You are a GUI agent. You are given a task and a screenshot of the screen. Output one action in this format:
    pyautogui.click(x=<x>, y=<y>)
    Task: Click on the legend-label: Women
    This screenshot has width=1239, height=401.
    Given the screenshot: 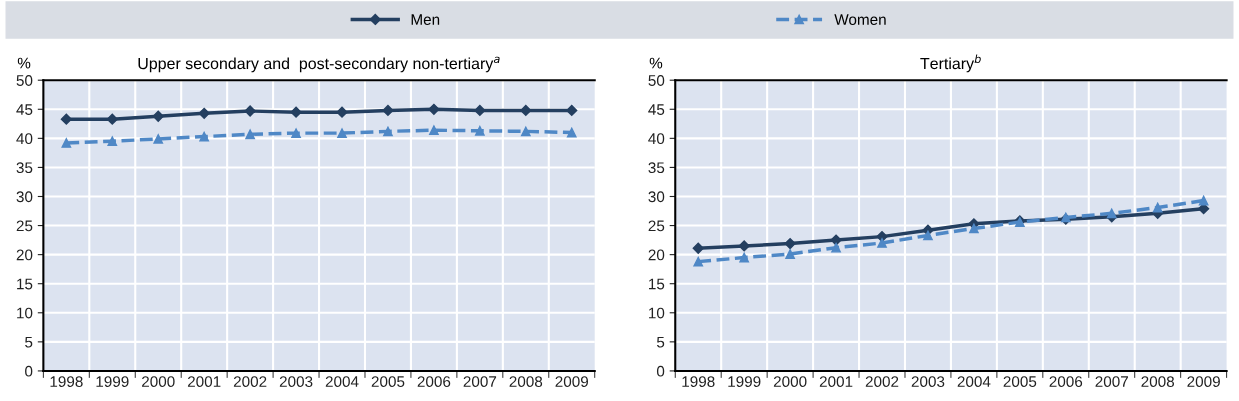 What is the action you would take?
    pyautogui.click(x=860, y=19)
    